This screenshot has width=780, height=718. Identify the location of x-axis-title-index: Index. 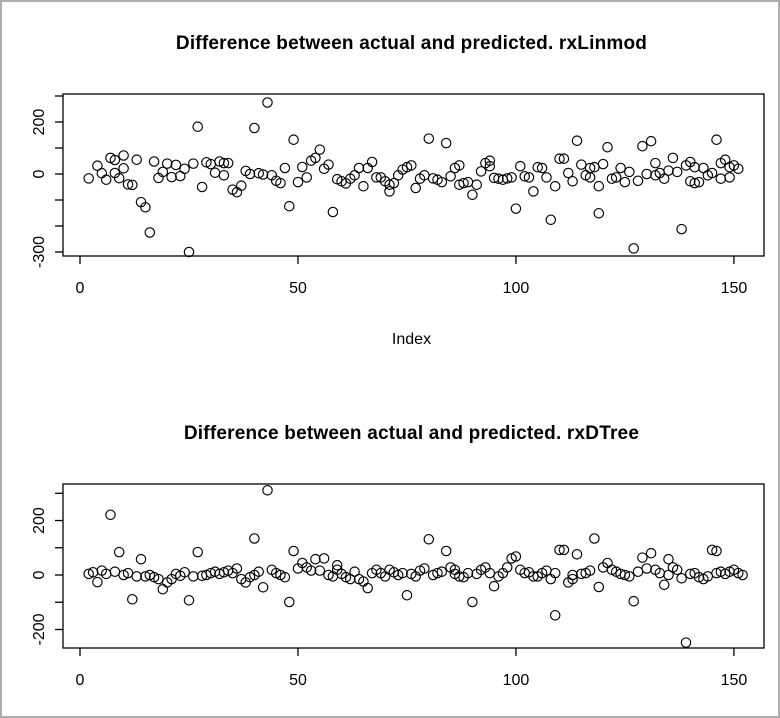
(411, 339).